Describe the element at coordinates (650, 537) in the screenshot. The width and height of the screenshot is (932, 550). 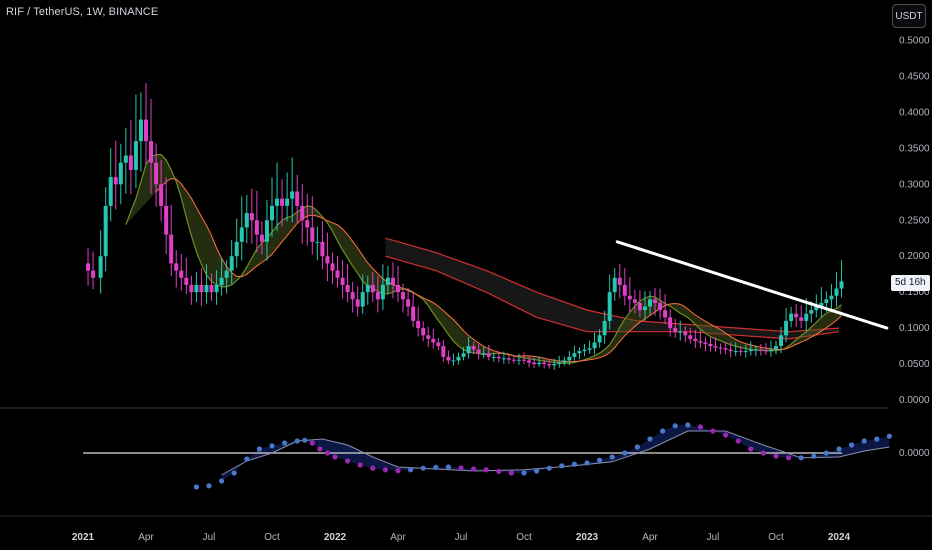
I see `x-tick-label: Apr` at that location.